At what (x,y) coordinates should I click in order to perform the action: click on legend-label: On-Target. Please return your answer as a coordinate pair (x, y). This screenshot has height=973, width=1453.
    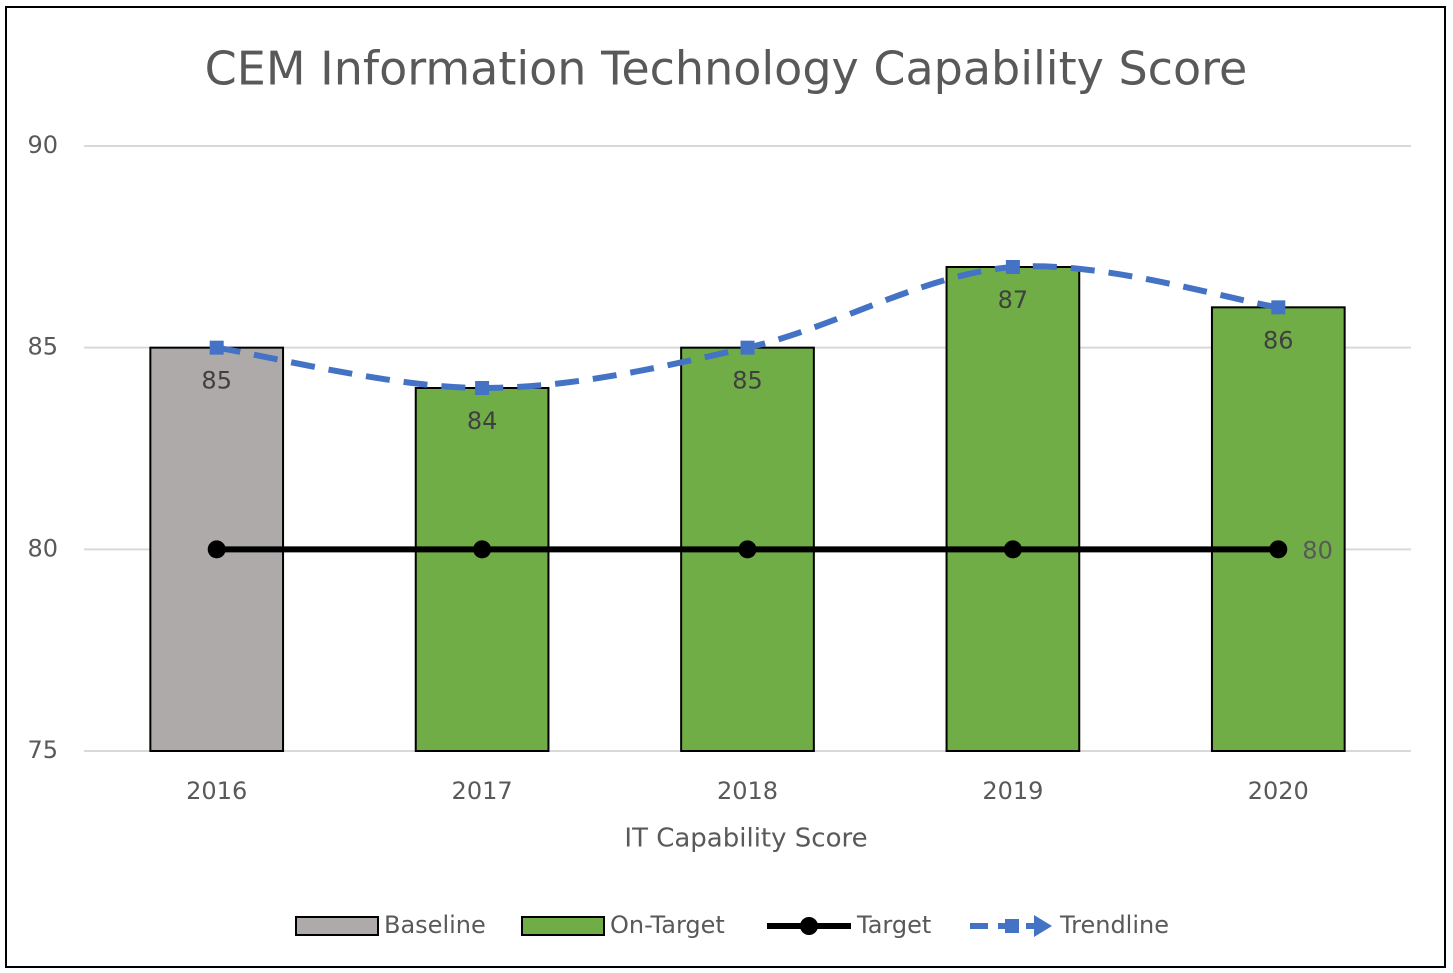
    Looking at the image, I should click on (667, 925).